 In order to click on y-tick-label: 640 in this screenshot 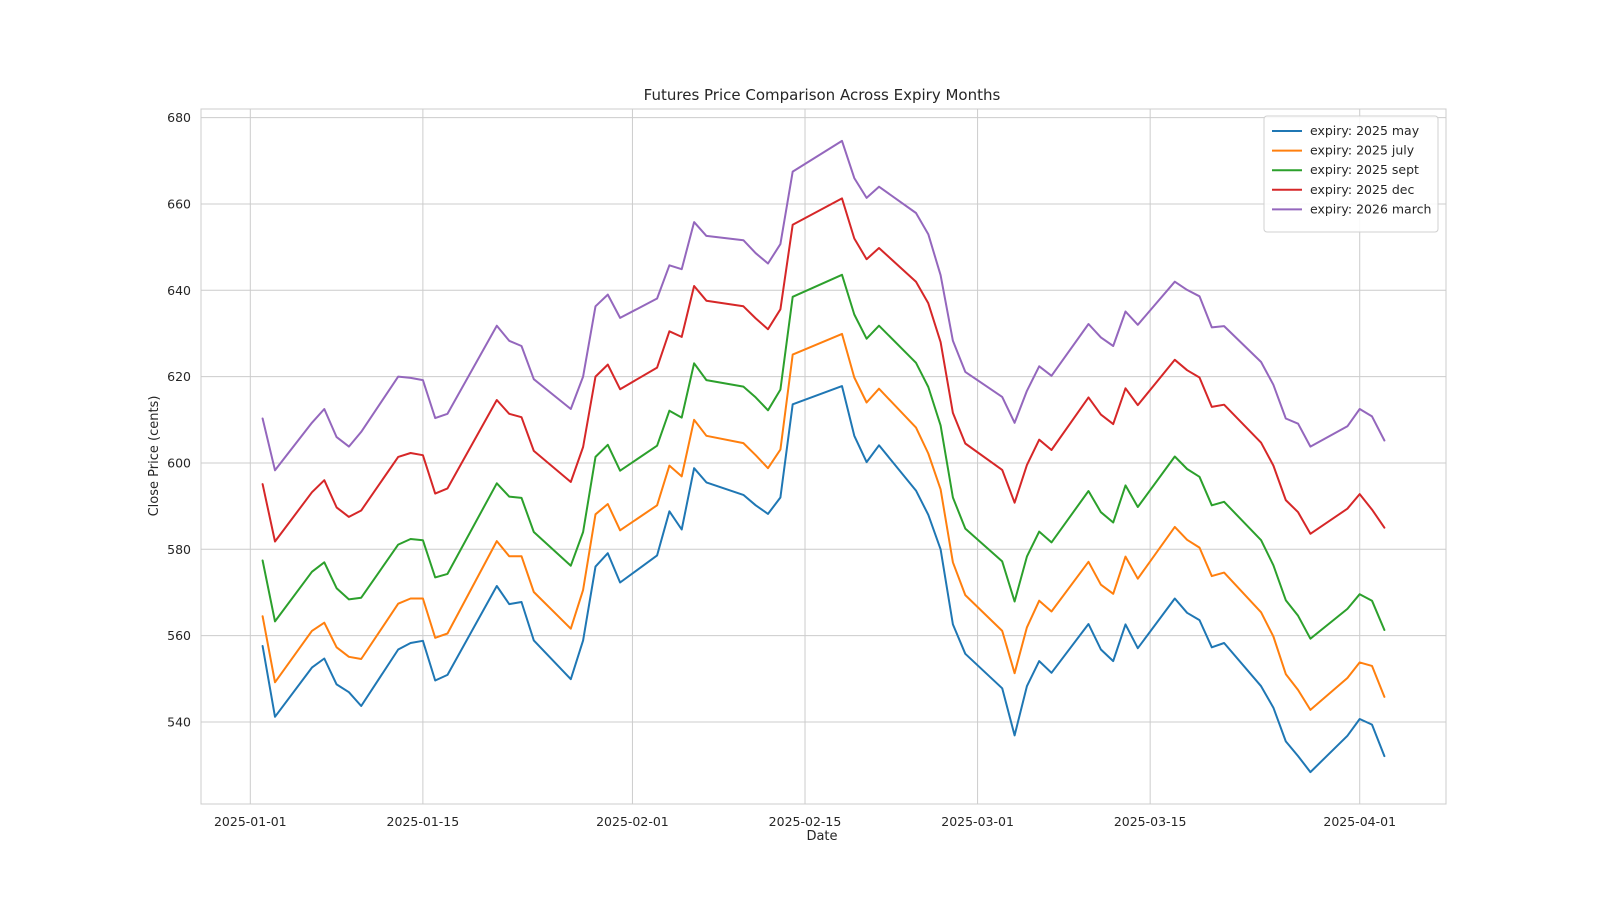, I will do `click(179, 290)`.